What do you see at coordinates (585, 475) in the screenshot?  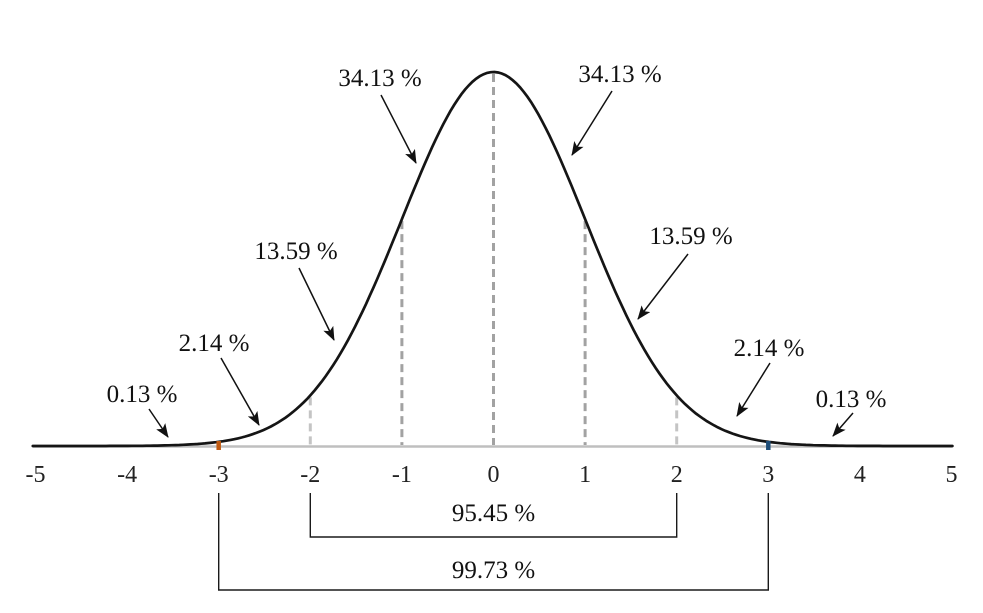 I see `x-tick-label: 1` at bounding box center [585, 475].